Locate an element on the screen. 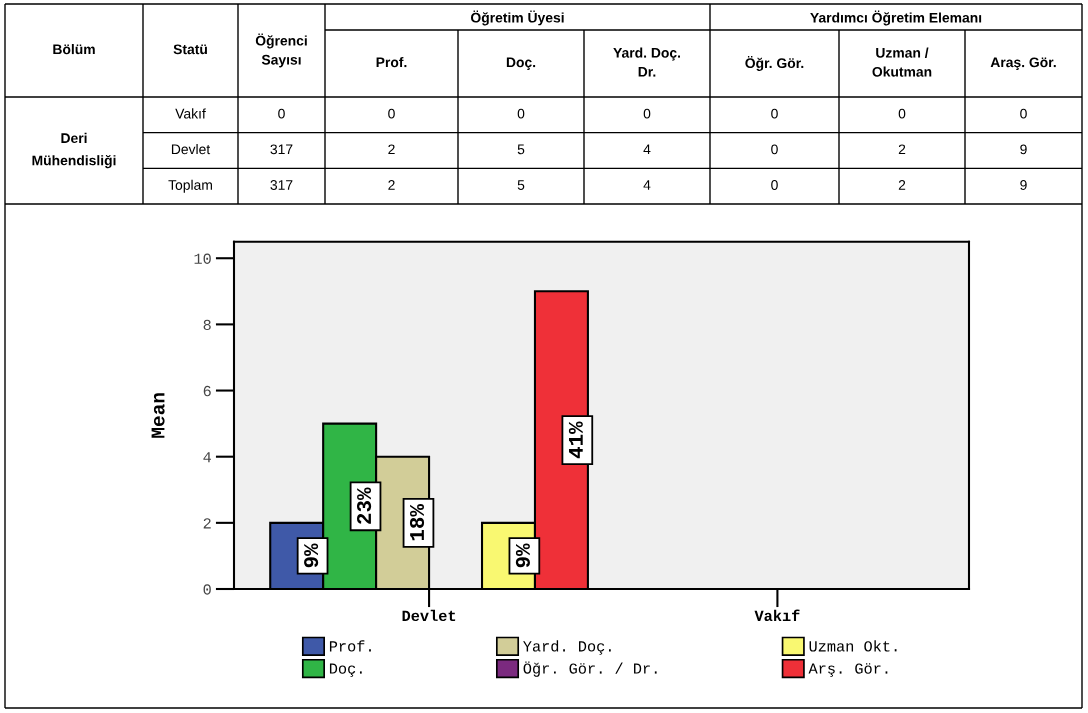 This screenshot has width=1088, height=713. y-tick-label: 8 is located at coordinates (207, 325).